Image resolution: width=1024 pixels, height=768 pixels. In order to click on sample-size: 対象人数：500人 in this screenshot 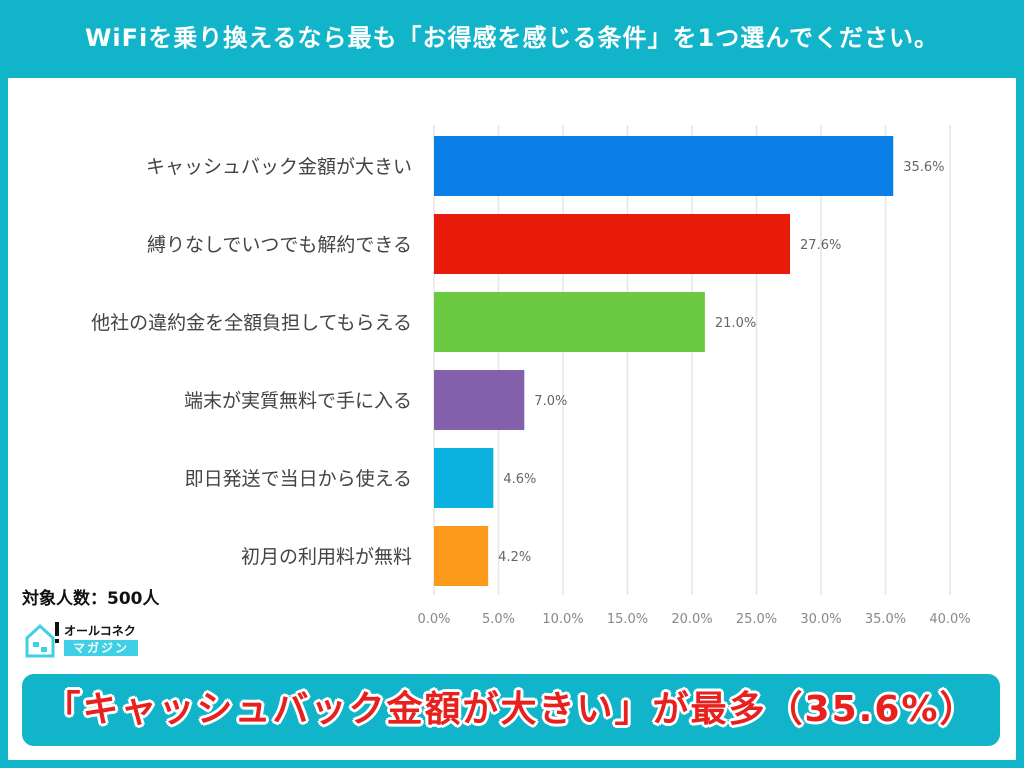, I will do `click(91, 599)`.